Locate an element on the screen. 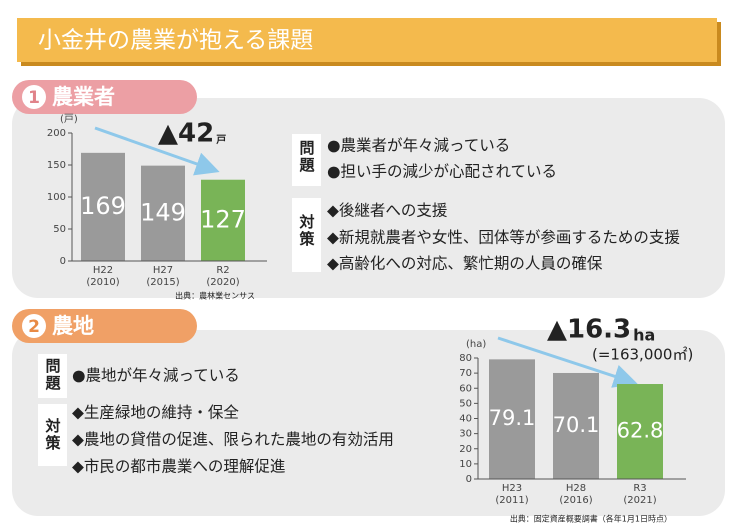 The width and height of the screenshot is (736, 527). source: 出典：固定資産概要調書（各年1月1日時点） is located at coordinates (591, 519).